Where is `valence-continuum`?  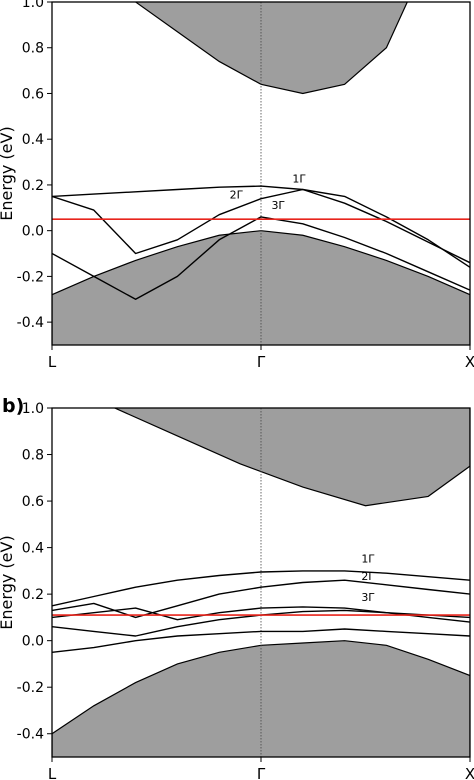
valence-continuum is located at coordinates (261, 698).